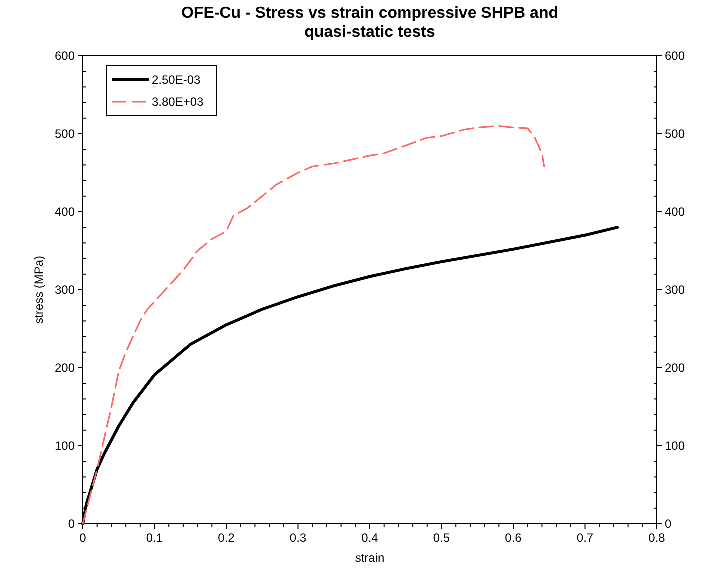 Image resolution: width=705 pixels, height=570 pixels. I want to click on x-tick-label: 0.3, so click(298, 538).